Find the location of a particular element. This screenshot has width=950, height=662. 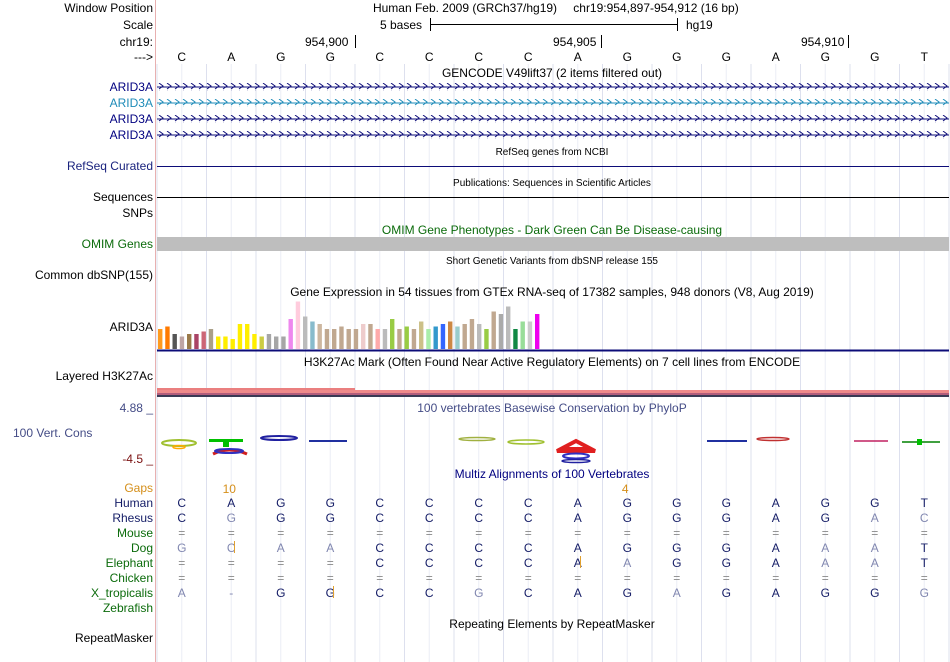

gaps-label: Gaps is located at coordinates (138, 488).